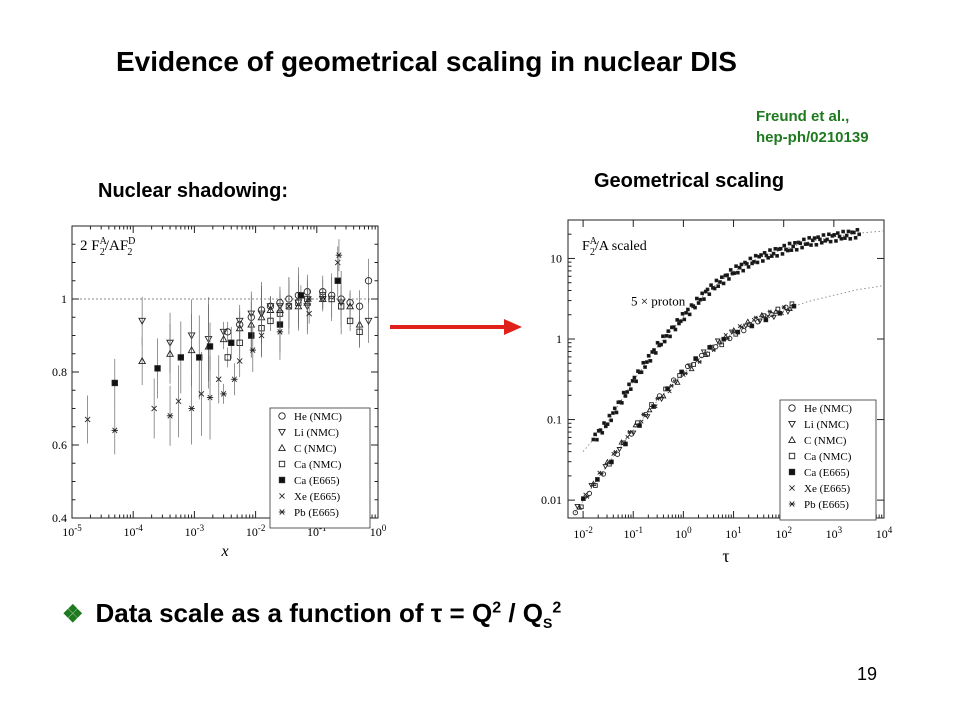 This screenshot has width=960, height=720. I want to click on bullet-subscript: S, so click(548, 623).